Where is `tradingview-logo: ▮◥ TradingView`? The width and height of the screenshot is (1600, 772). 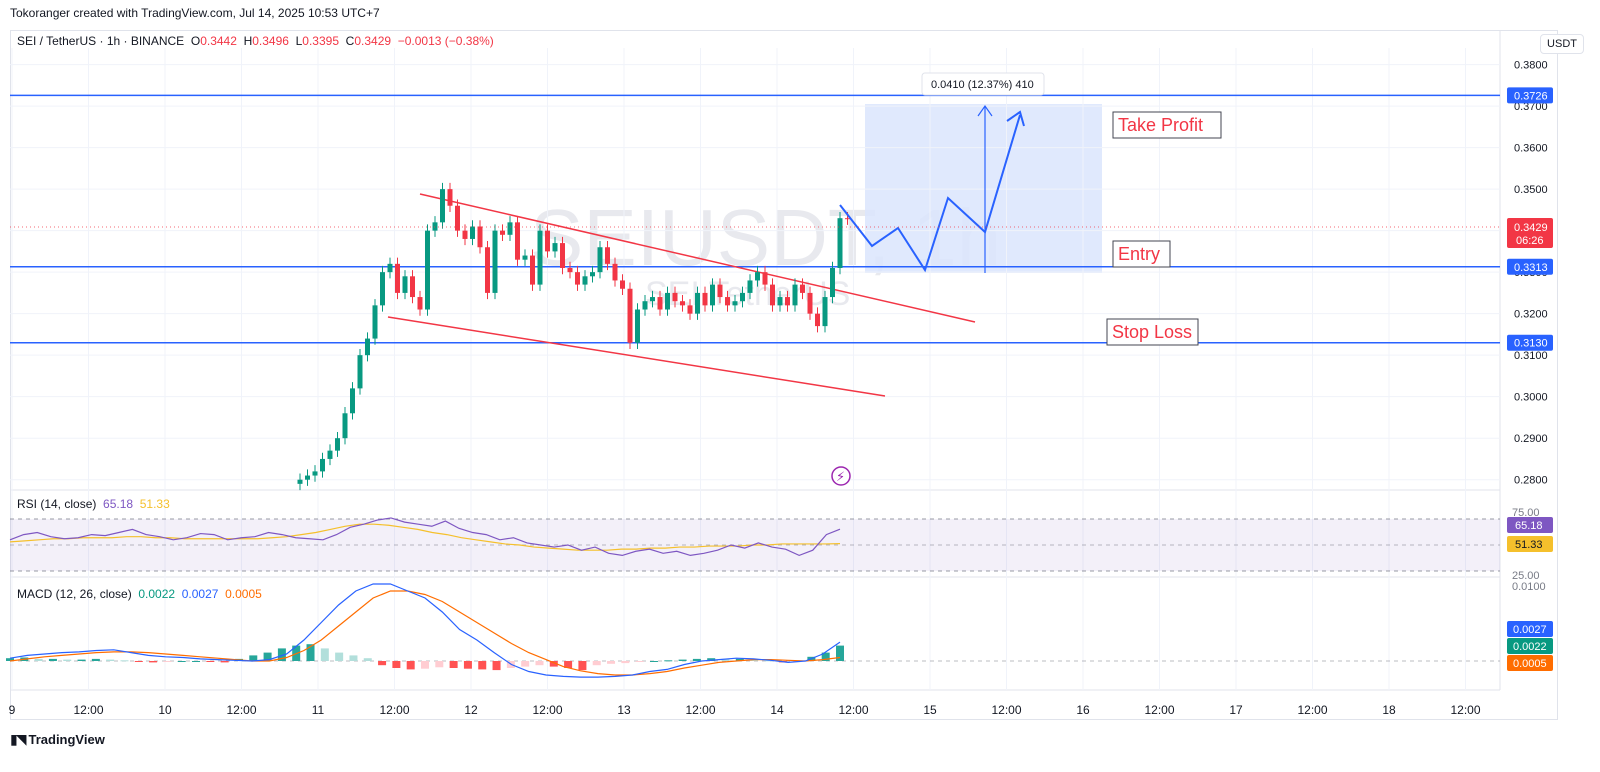 tradingview-logo: ▮◥ TradingView is located at coordinates (57, 739).